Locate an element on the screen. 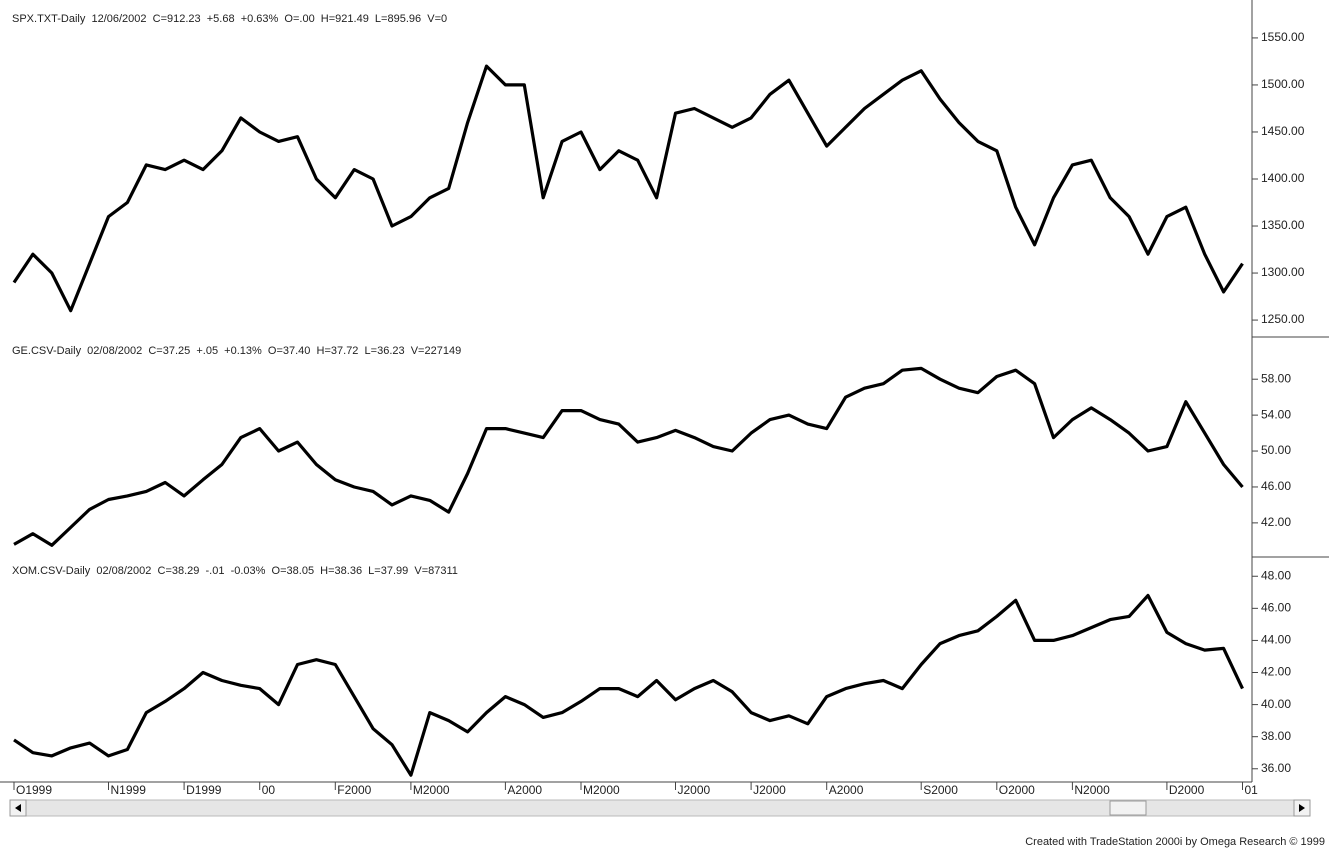 This screenshot has width=1329, height=858. x-tick-label: O1999 is located at coordinates (34, 790).